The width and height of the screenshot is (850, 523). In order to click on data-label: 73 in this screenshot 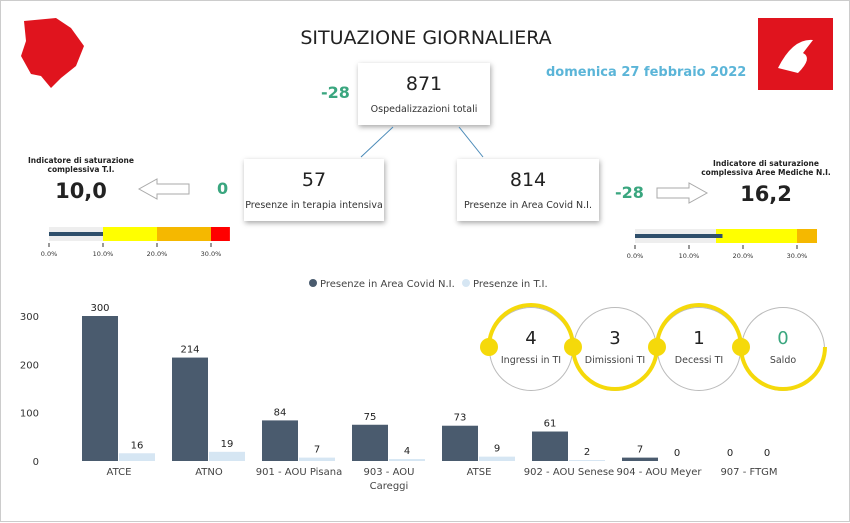, I will do `click(460, 418)`.